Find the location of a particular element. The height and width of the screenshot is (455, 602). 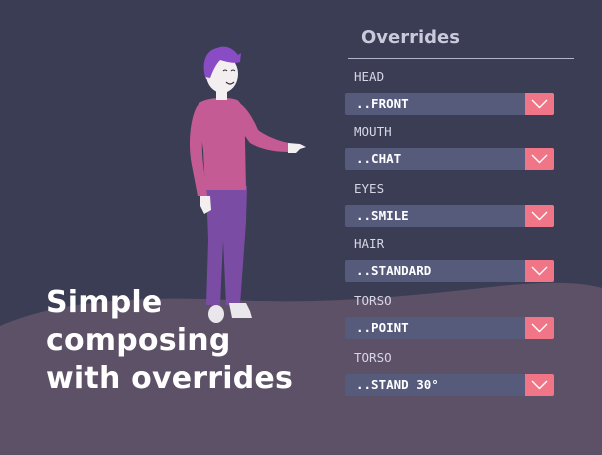

caption-line-3: with overrides is located at coordinates (170, 378).